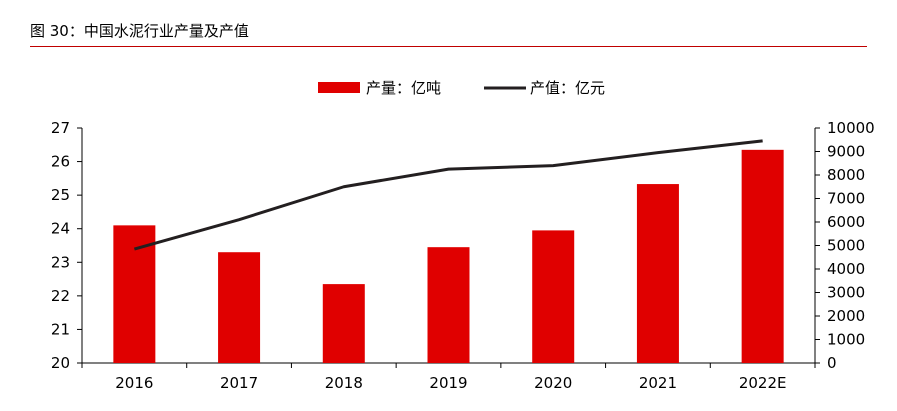  I want to click on y-left-tick-label: 25, so click(60, 195).